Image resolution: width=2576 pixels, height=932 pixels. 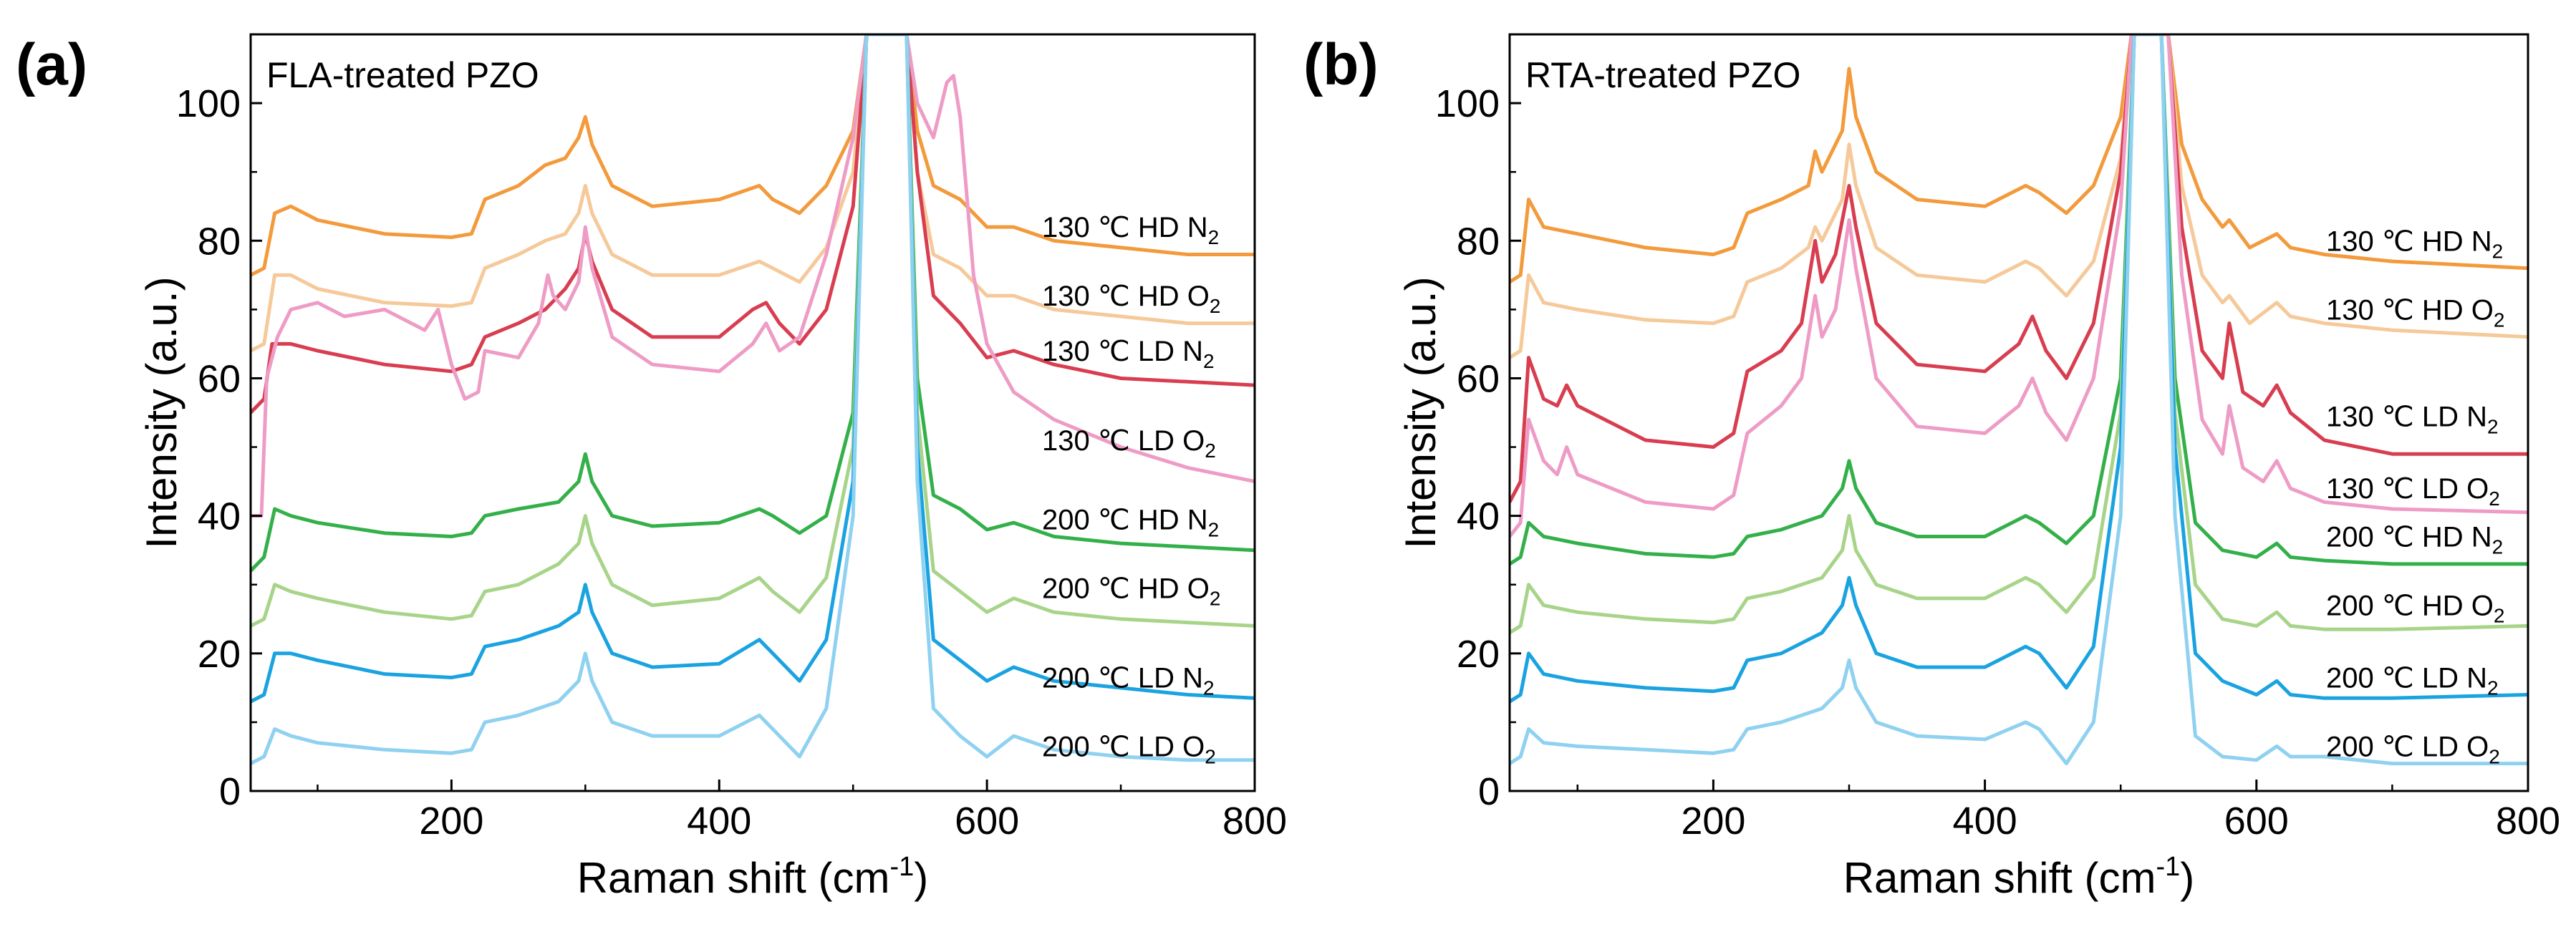 What do you see at coordinates (2256, 821) in the screenshot?
I see `x-tick-label: 600` at bounding box center [2256, 821].